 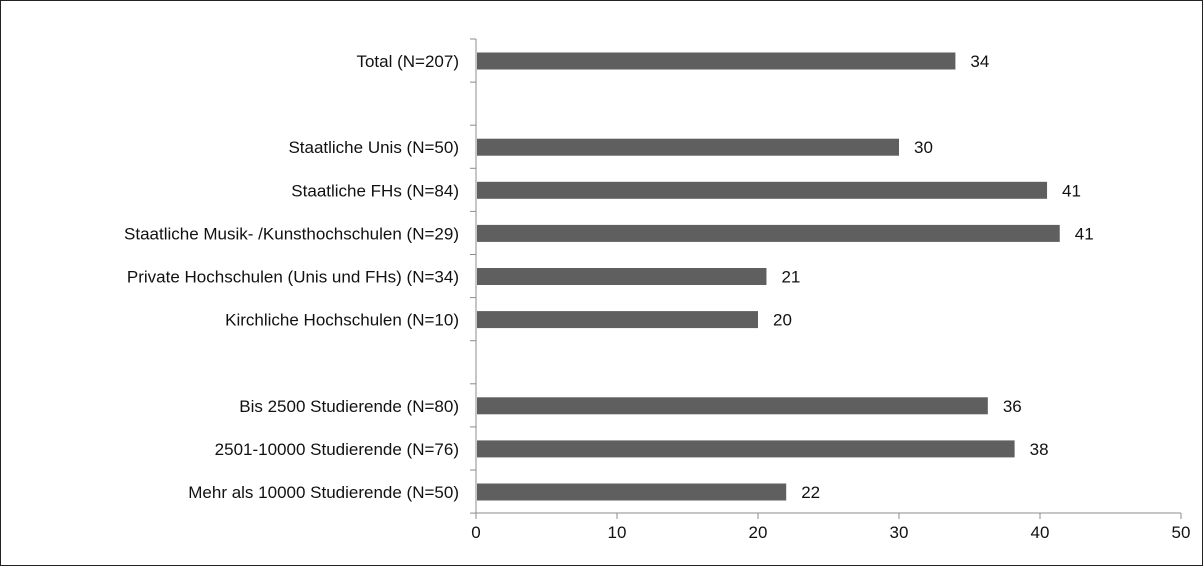 What do you see at coordinates (373, 147) in the screenshot?
I see `category-label: Staatliche Unis (N=50)` at bounding box center [373, 147].